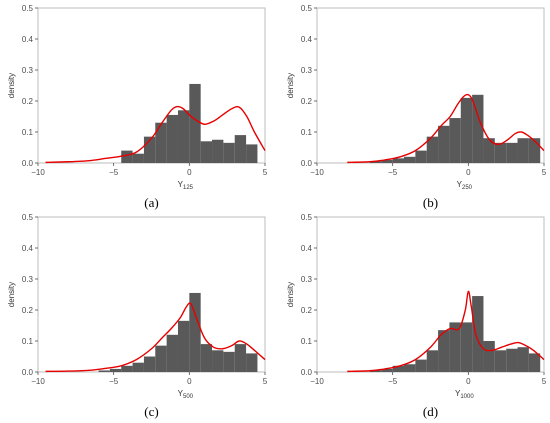  What do you see at coordinates (188, 397) in the screenshot?
I see `x-axis-title-subscript: 500` at bounding box center [188, 397].